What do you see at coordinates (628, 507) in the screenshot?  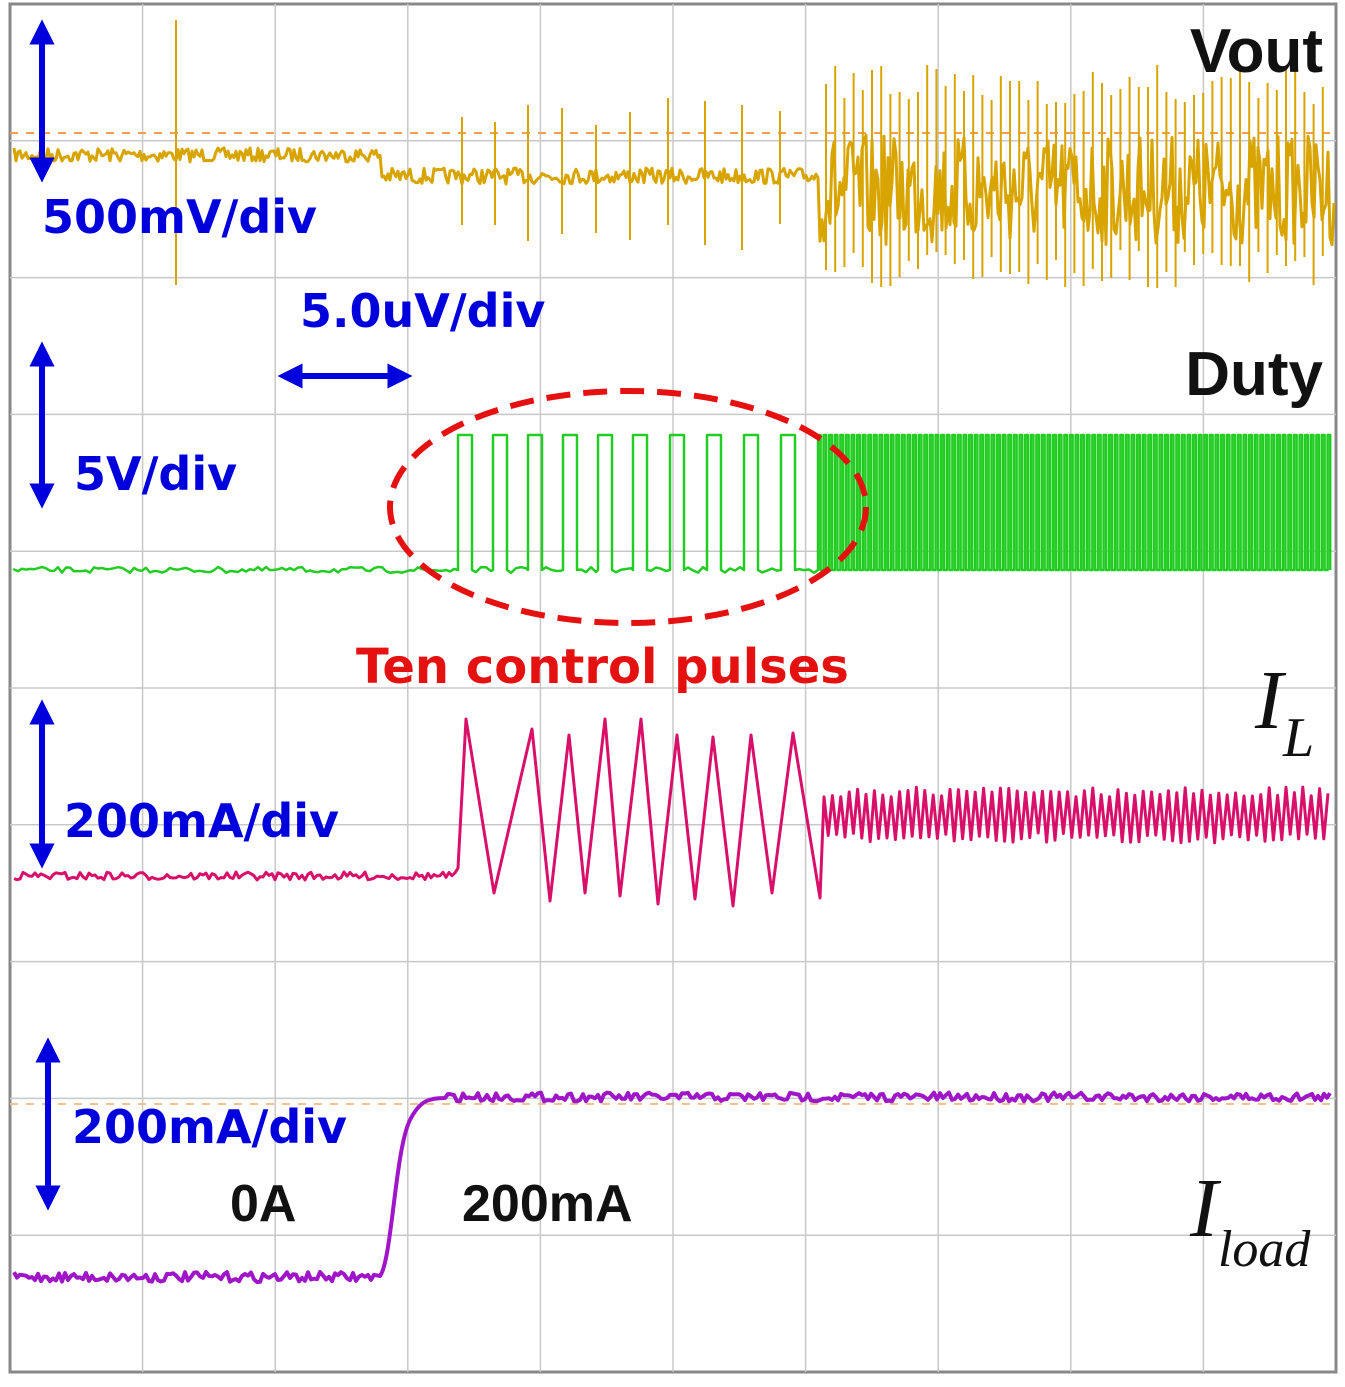 I see `control-pulses-ellipse` at bounding box center [628, 507].